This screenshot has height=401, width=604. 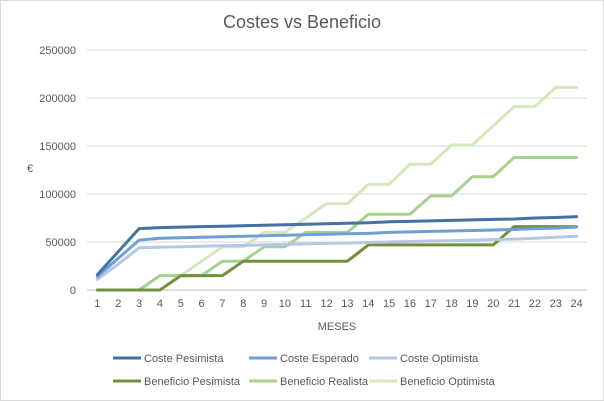 I want to click on x-tick-label: 18, so click(x=451, y=304).